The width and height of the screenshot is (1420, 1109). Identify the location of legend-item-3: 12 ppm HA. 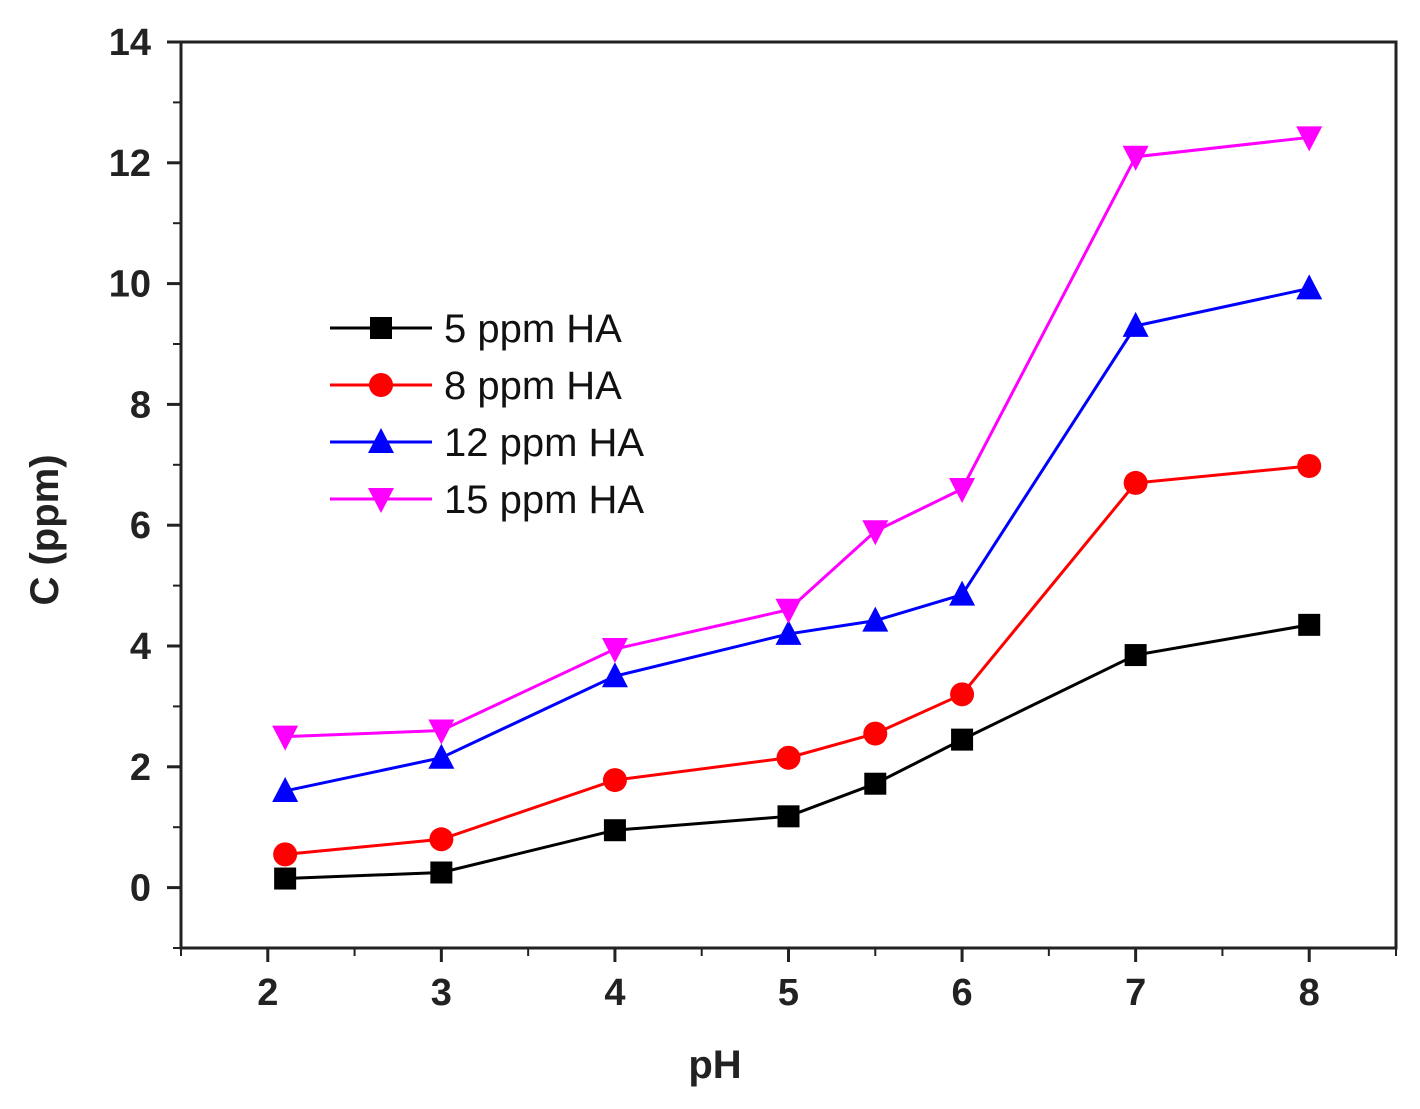
(487, 443).